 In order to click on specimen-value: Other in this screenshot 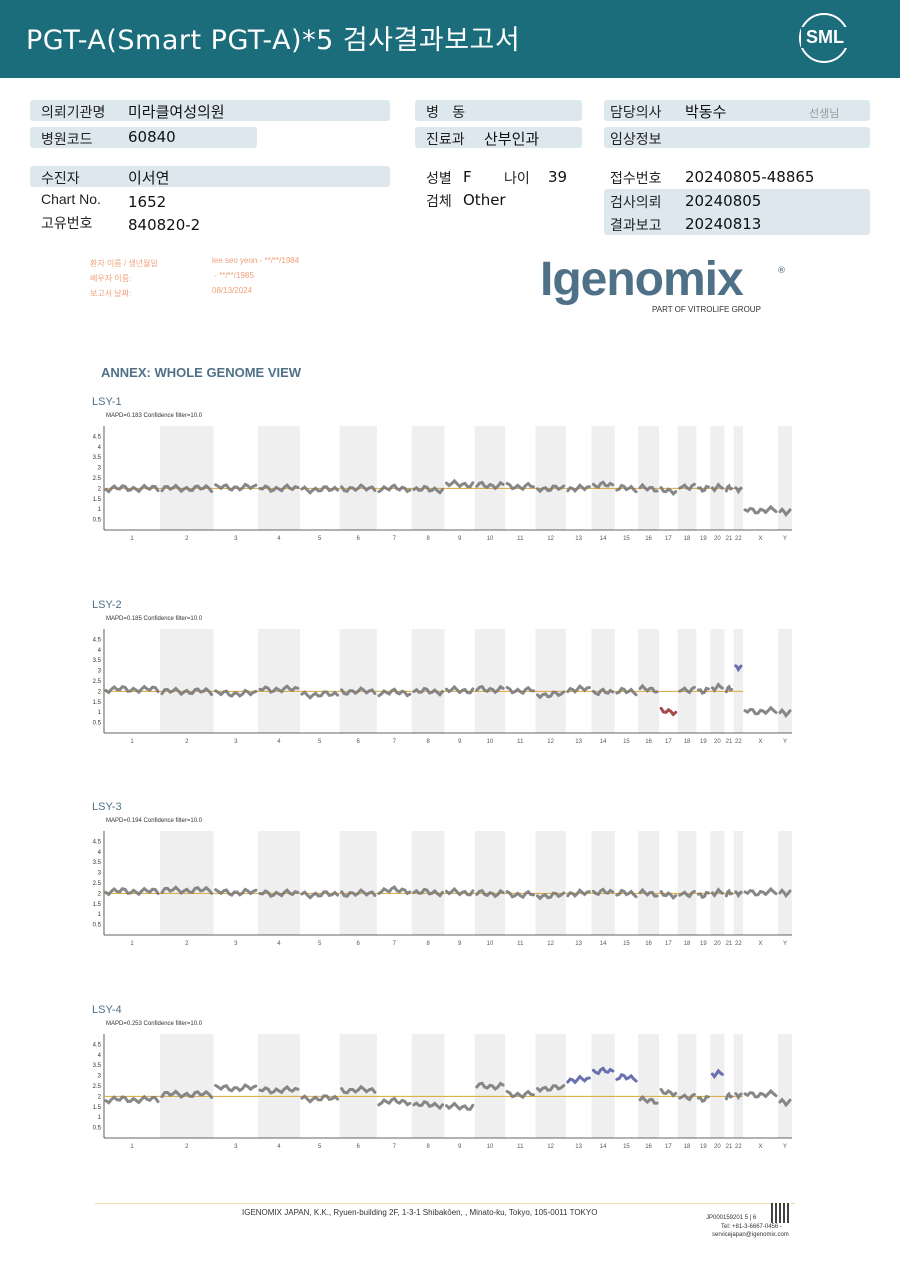, I will do `click(484, 200)`.